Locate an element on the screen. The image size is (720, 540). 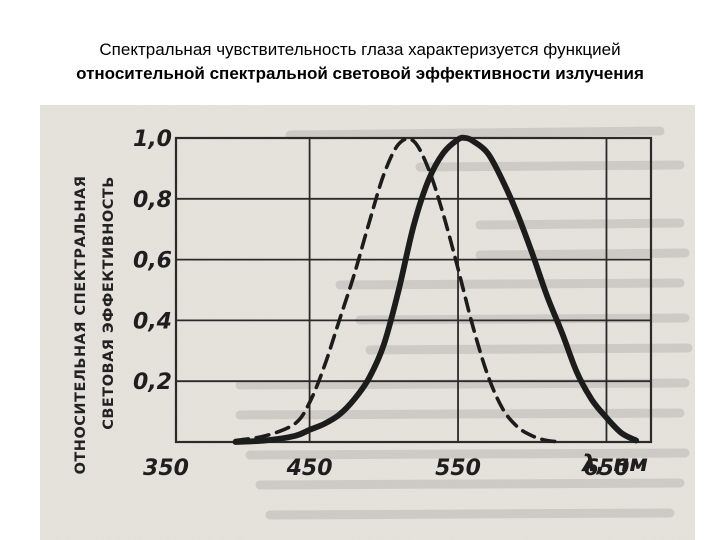
x-tick-label: 550 is located at coordinates (458, 468).